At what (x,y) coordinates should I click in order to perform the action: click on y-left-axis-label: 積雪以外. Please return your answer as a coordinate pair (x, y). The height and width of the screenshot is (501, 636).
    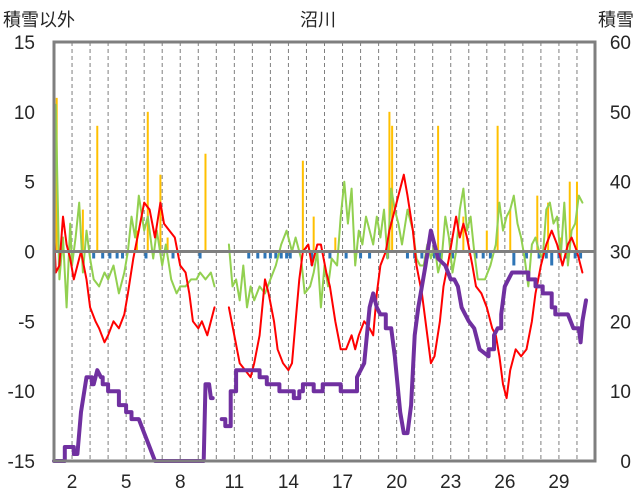
    Looking at the image, I should click on (39, 20).